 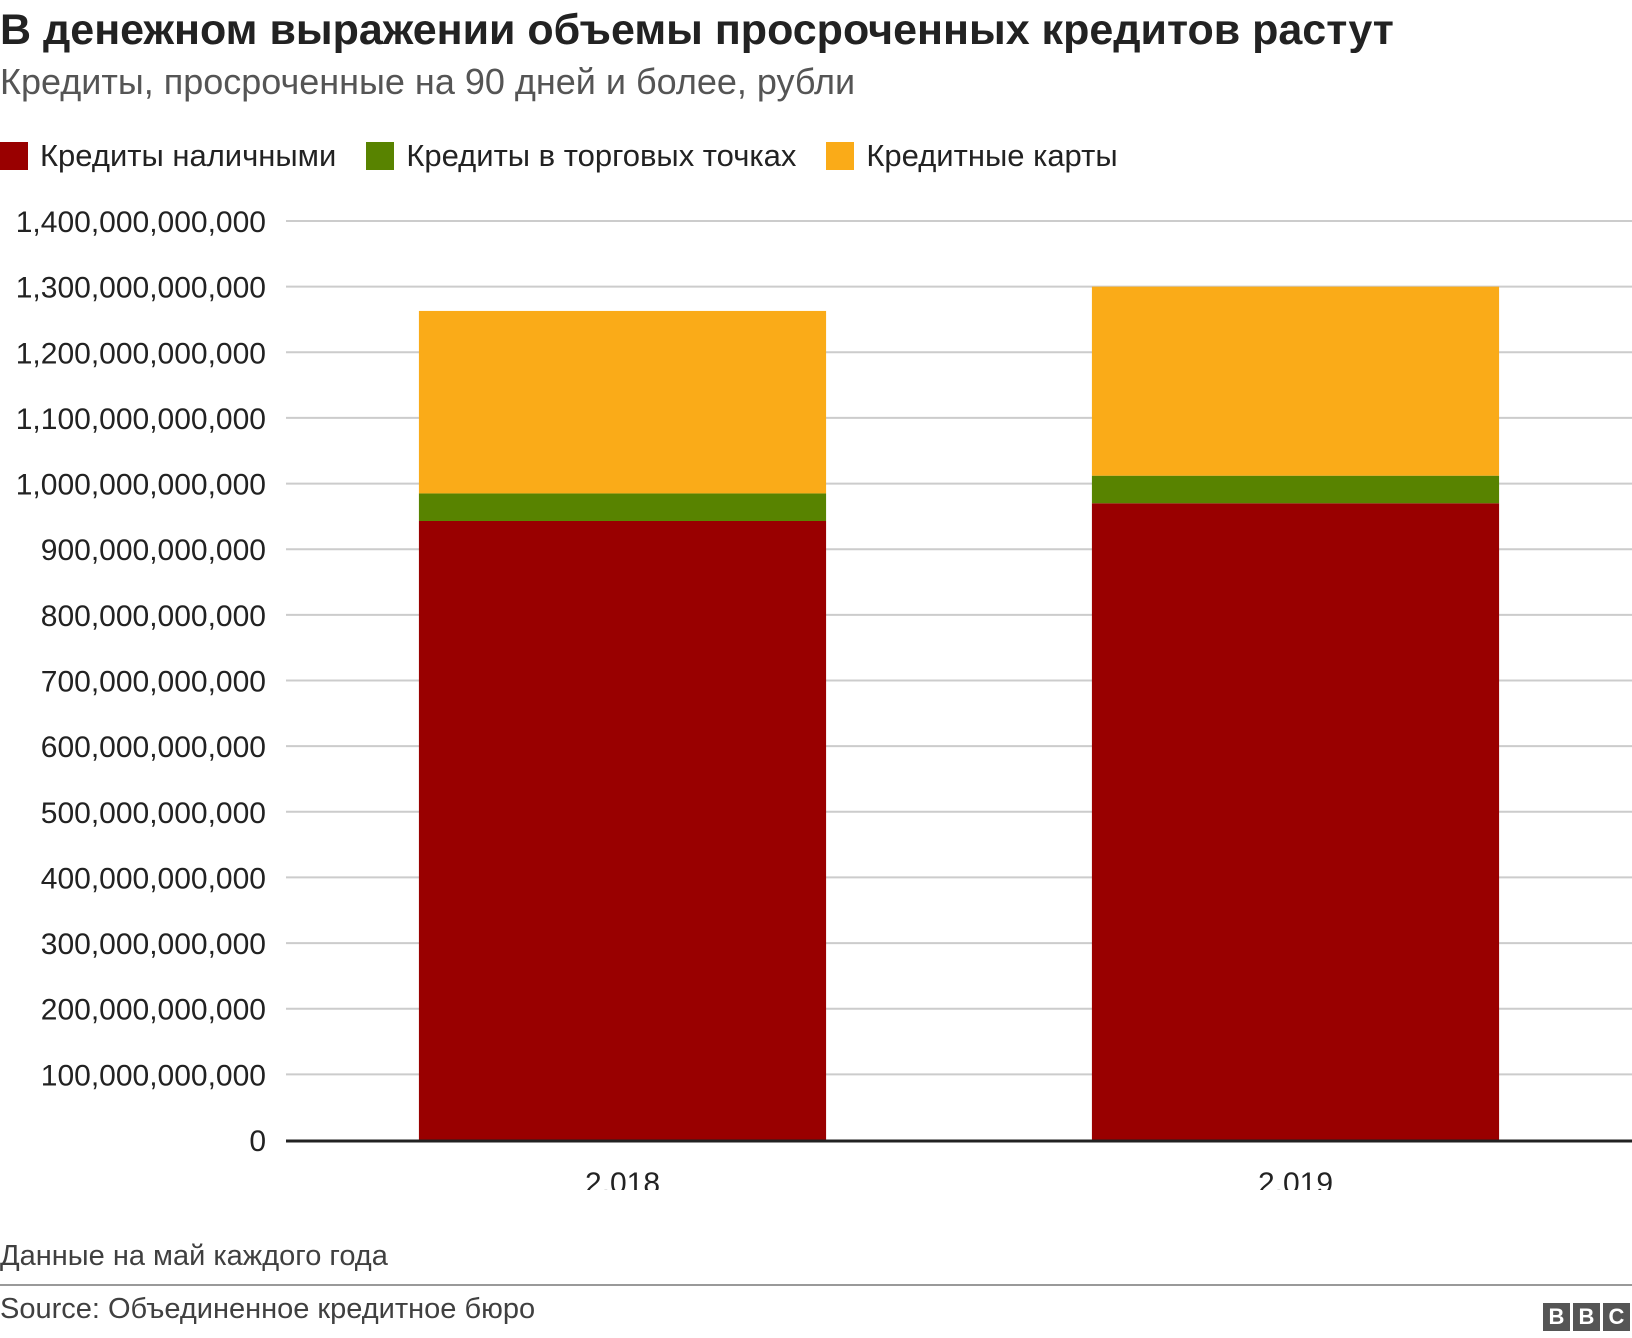 What do you see at coordinates (141, 485) in the screenshot?
I see `y-tick-label: 1,000,000,000,000` at bounding box center [141, 485].